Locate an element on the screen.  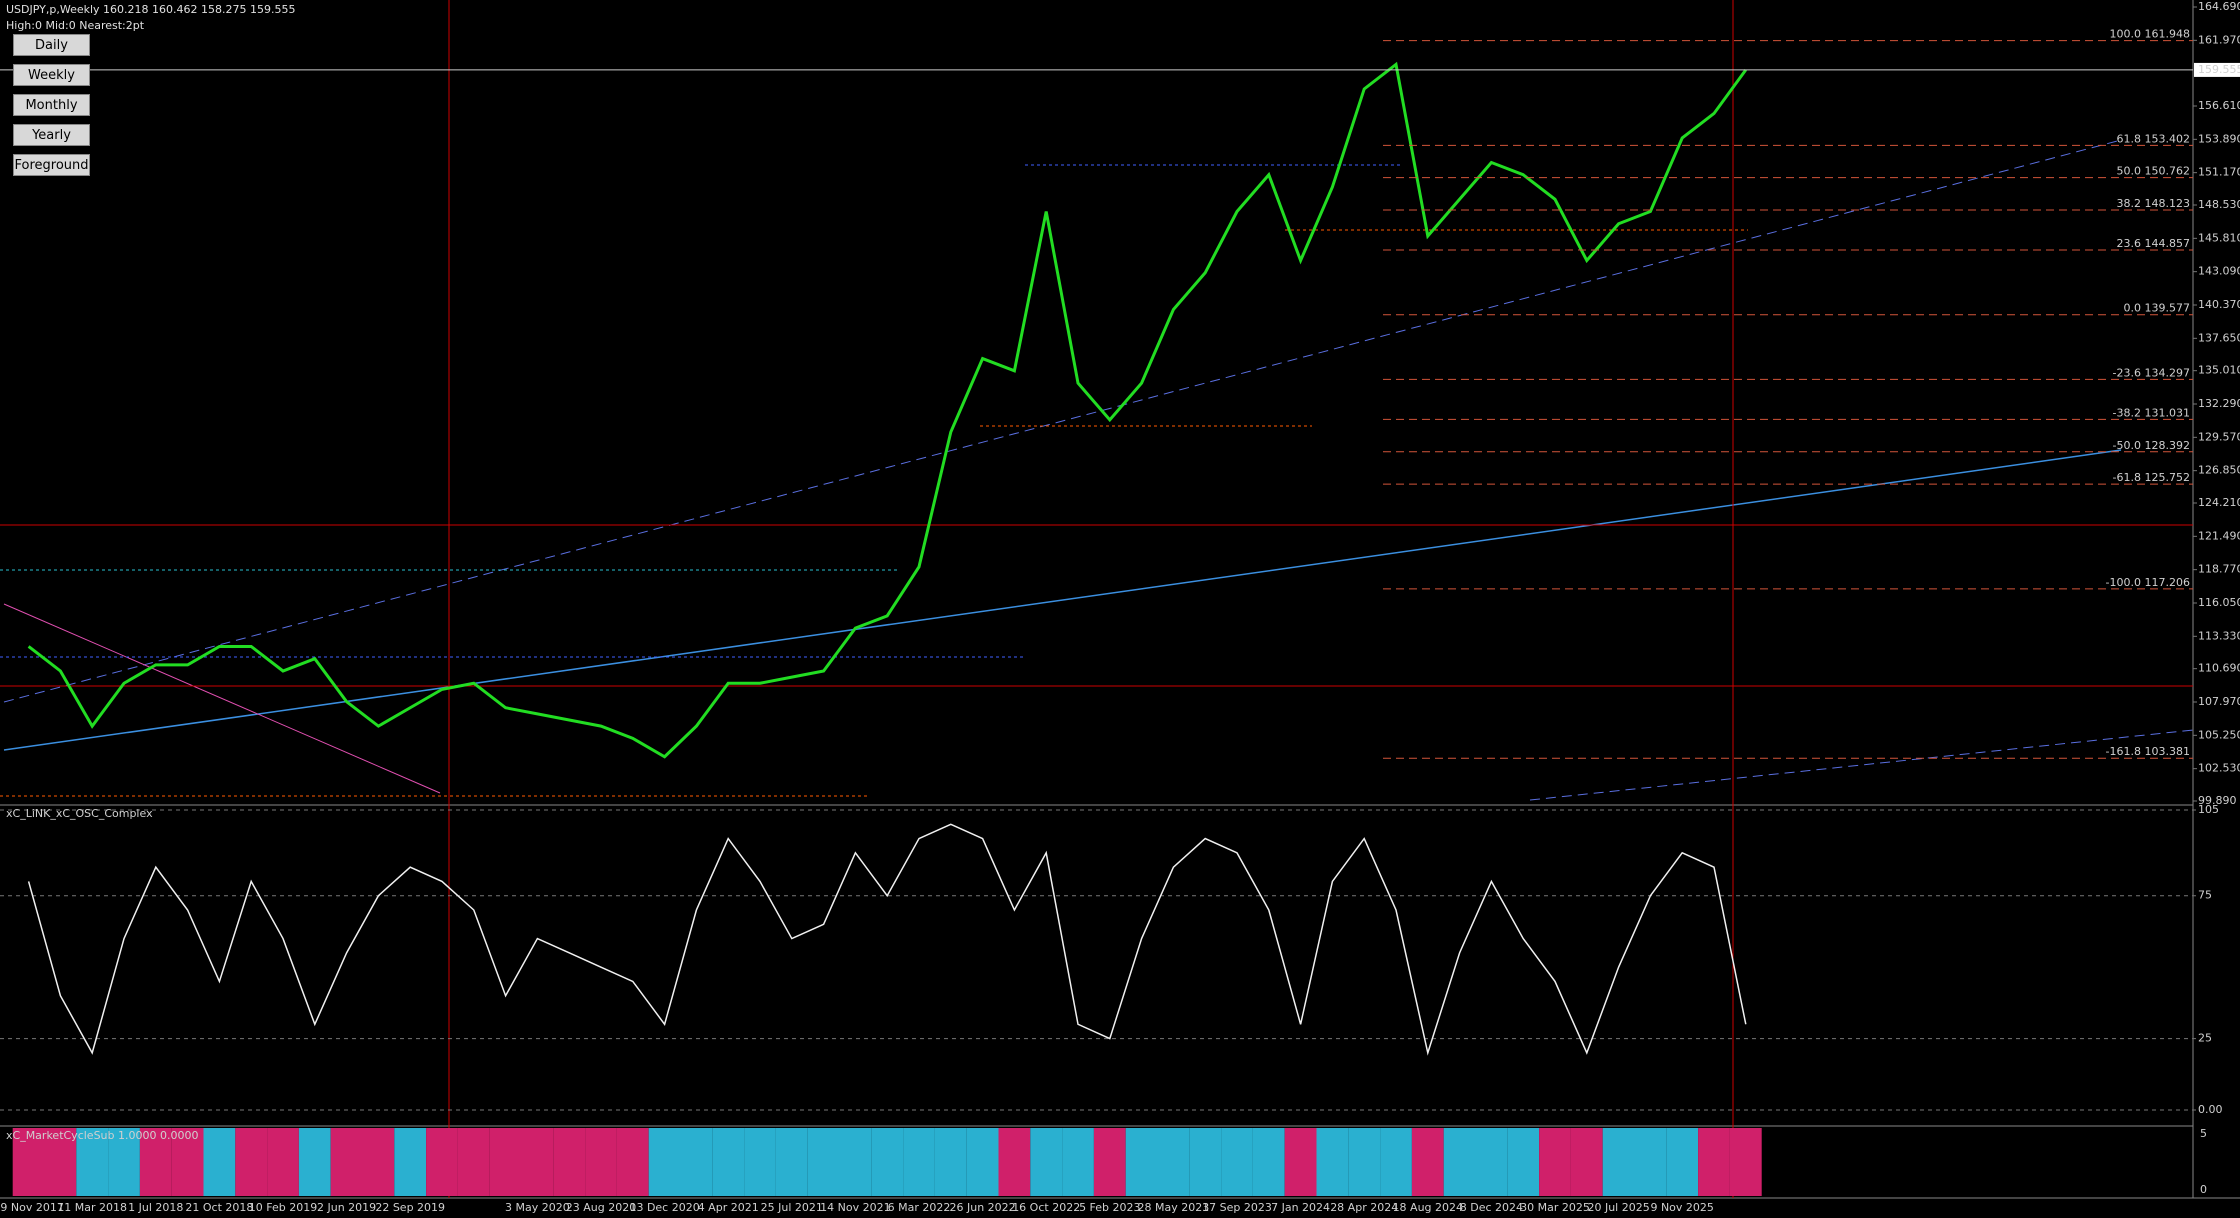
y-tick-label: 113.330 is located at coordinates (2219, 635).